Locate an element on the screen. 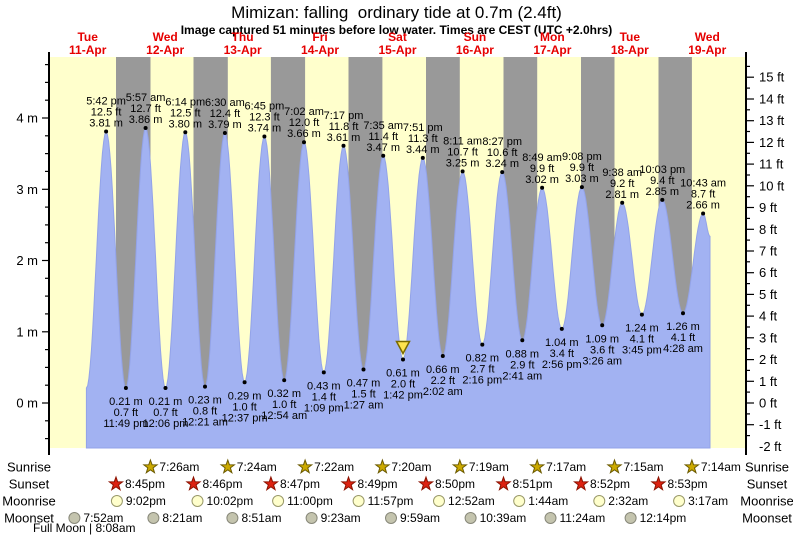  high-tide-label: 7:17 pm is located at coordinates (344, 116).